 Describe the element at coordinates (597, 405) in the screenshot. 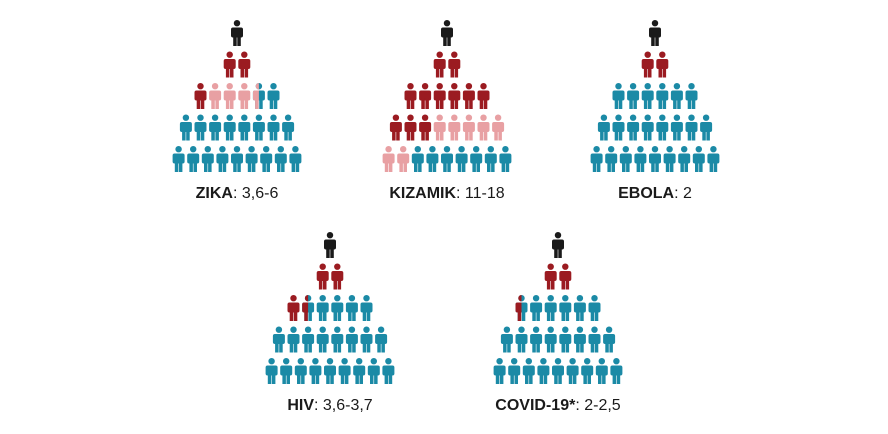

I see `r0-range: : 2-2,5` at that location.